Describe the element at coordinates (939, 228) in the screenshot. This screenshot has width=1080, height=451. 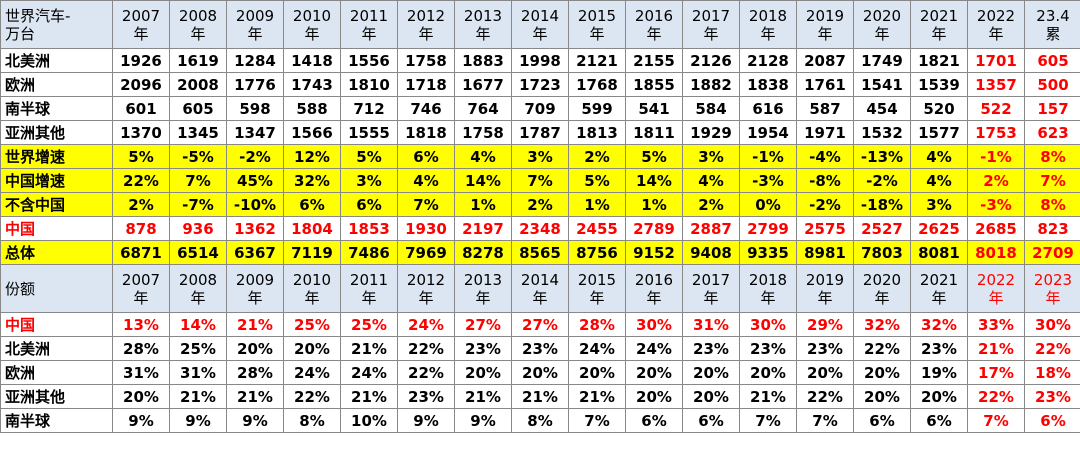
I see `cell: 2625` at that location.